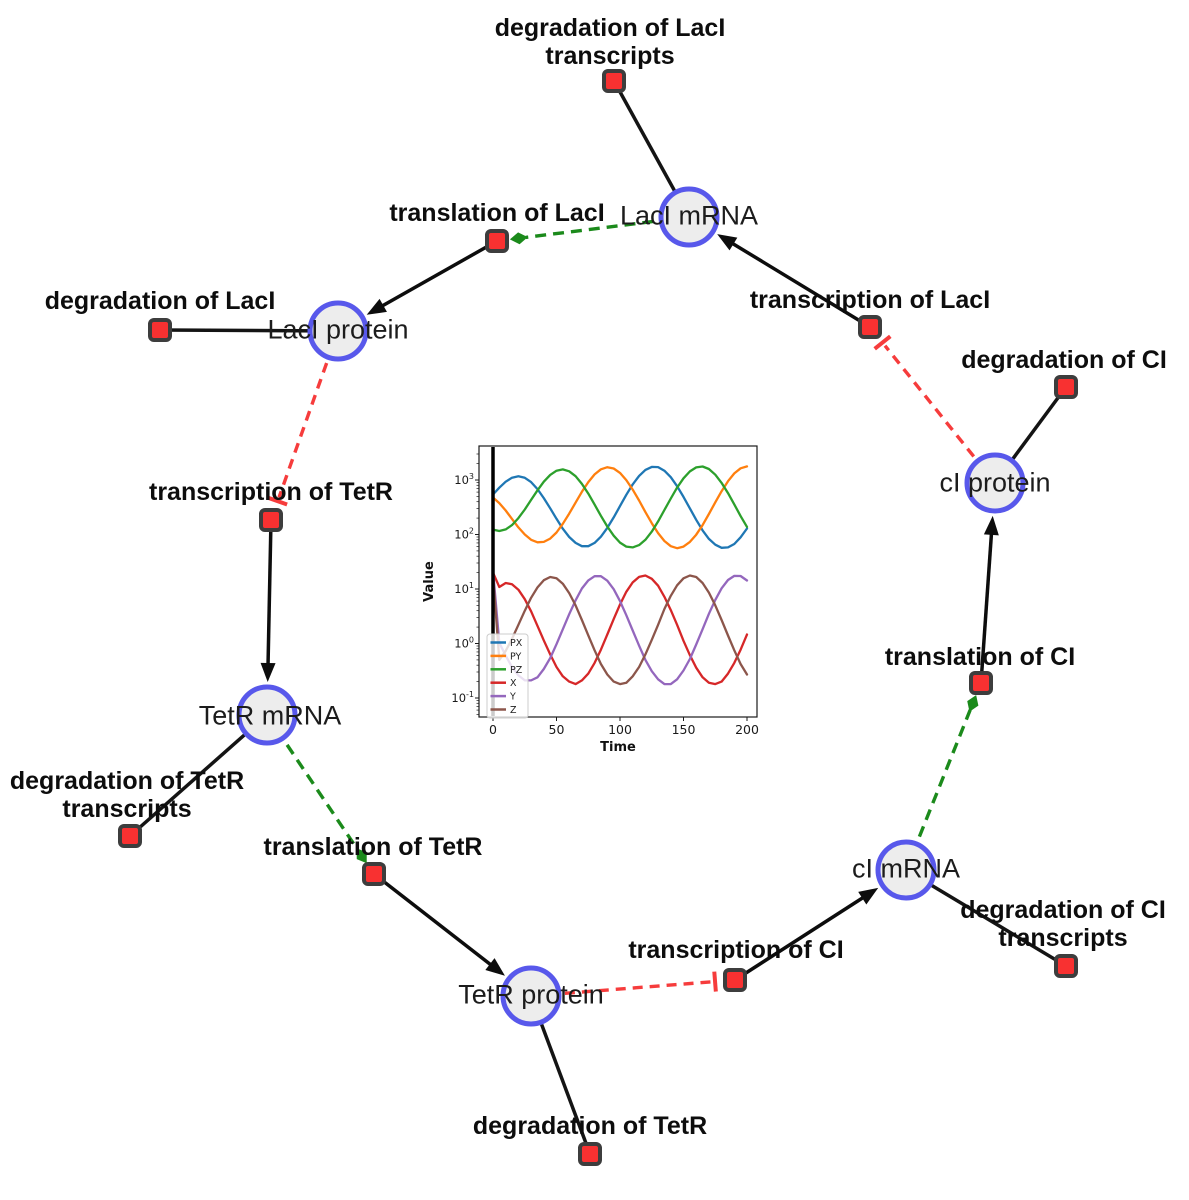  I want to click on reaction-node-deg-laci-transcripts, so click(614, 81).